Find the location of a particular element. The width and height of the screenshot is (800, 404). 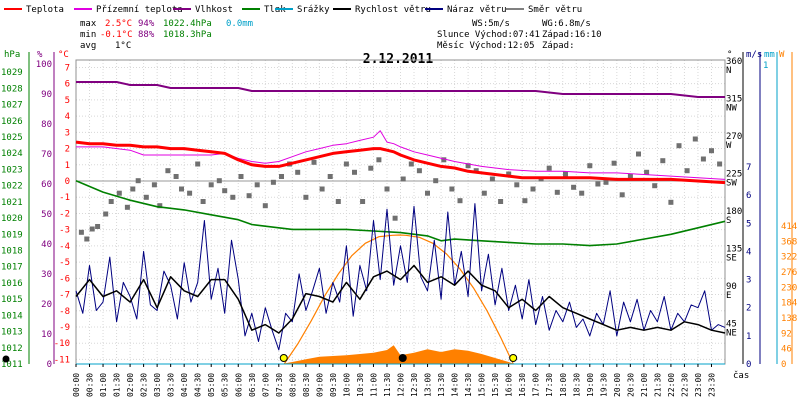

series-line-prizemni-teplota is located at coordinates (401, 155).